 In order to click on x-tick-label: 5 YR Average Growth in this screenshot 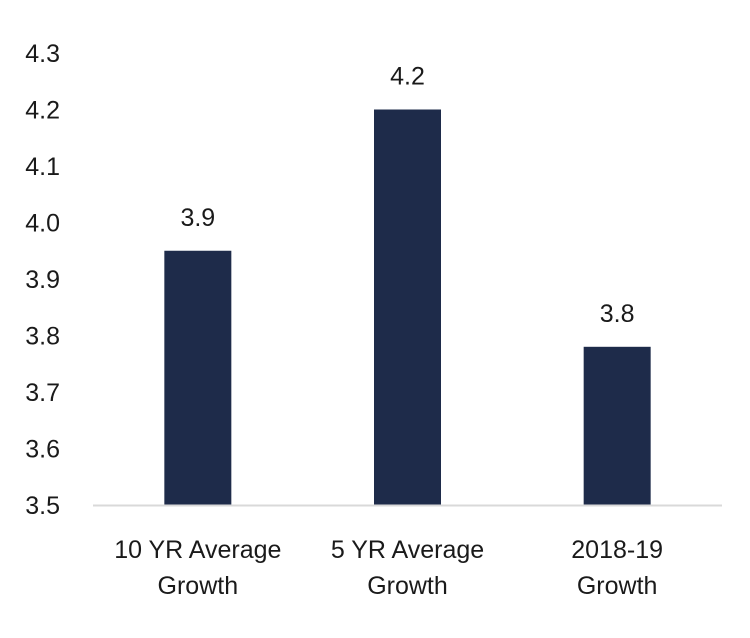, I will do `click(407, 568)`.